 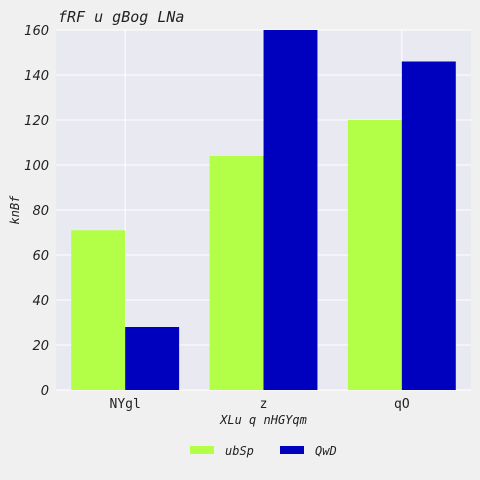 What do you see at coordinates (292, 450) in the screenshot?
I see `legend-swatch-QwD` at bounding box center [292, 450].